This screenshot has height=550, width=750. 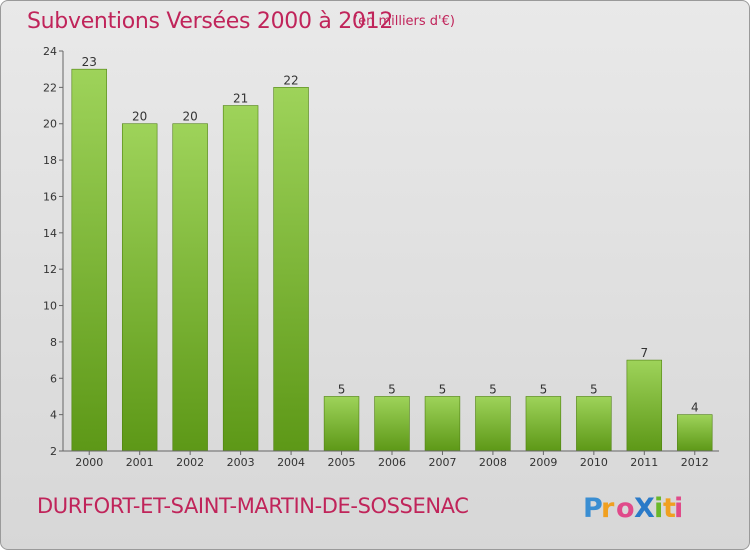 I want to click on svg-text: X, so click(x=644, y=508).